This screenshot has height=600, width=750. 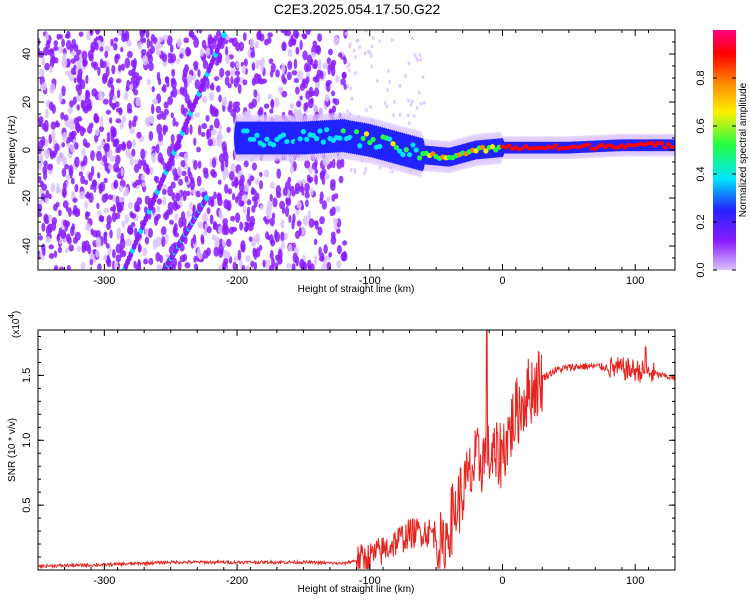 I want to click on streak-lower-point, so click(x=206, y=198).